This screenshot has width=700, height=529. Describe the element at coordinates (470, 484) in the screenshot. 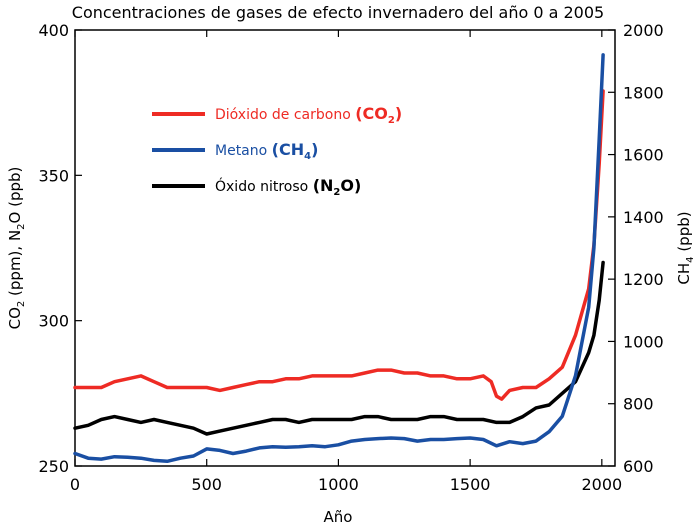

I see `x-tick-label: 1500` at that location.